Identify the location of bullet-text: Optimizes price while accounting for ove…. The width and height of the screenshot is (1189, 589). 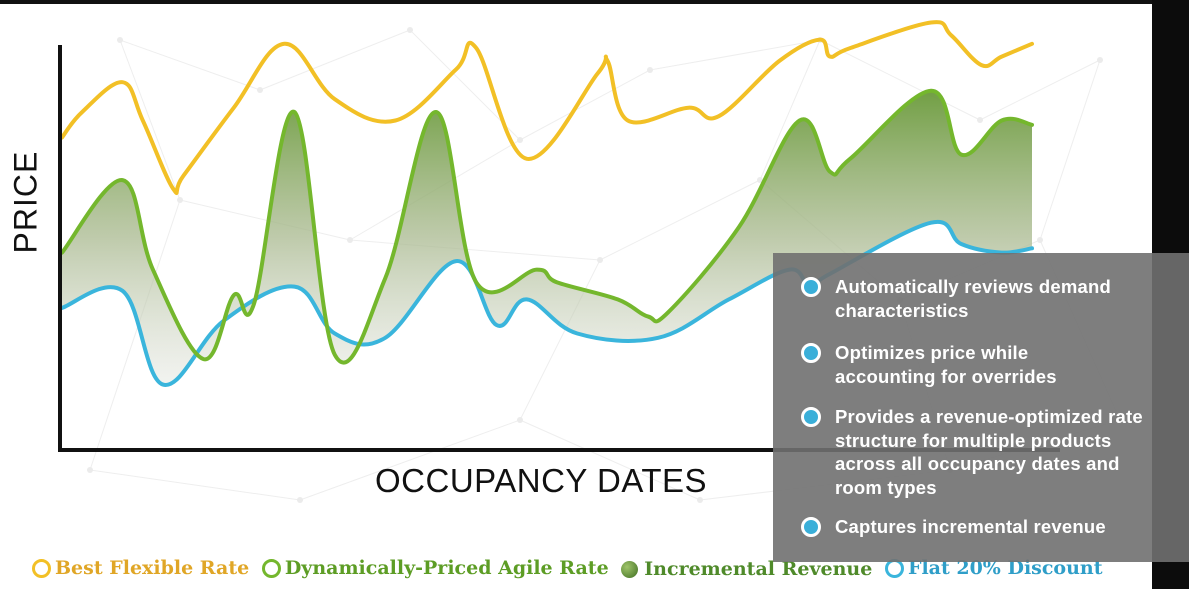
(946, 364).